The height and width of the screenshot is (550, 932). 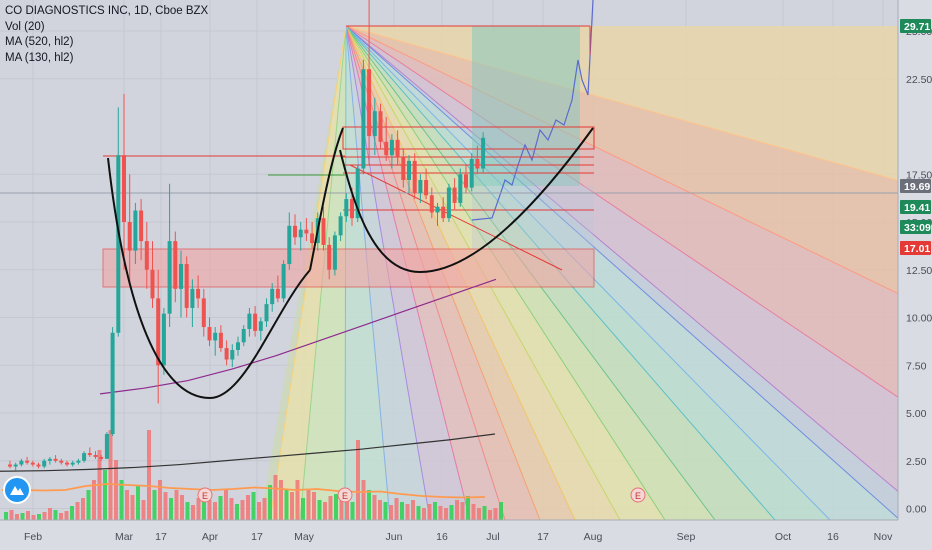 What do you see at coordinates (25, 26) in the screenshot?
I see `legend-vol: Vol (20)` at bounding box center [25, 26].